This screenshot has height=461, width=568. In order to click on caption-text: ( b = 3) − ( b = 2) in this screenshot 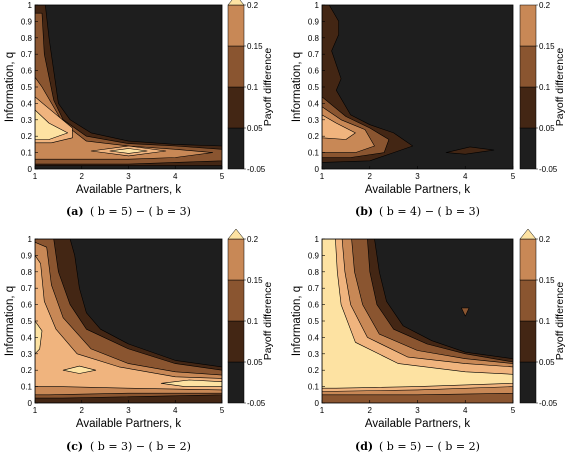, I will do `click(140, 446)`.